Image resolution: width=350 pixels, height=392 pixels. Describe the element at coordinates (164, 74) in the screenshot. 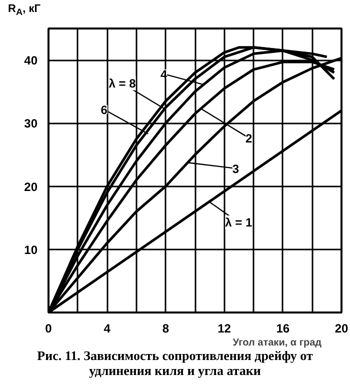

I see `annotation: 4` at that location.